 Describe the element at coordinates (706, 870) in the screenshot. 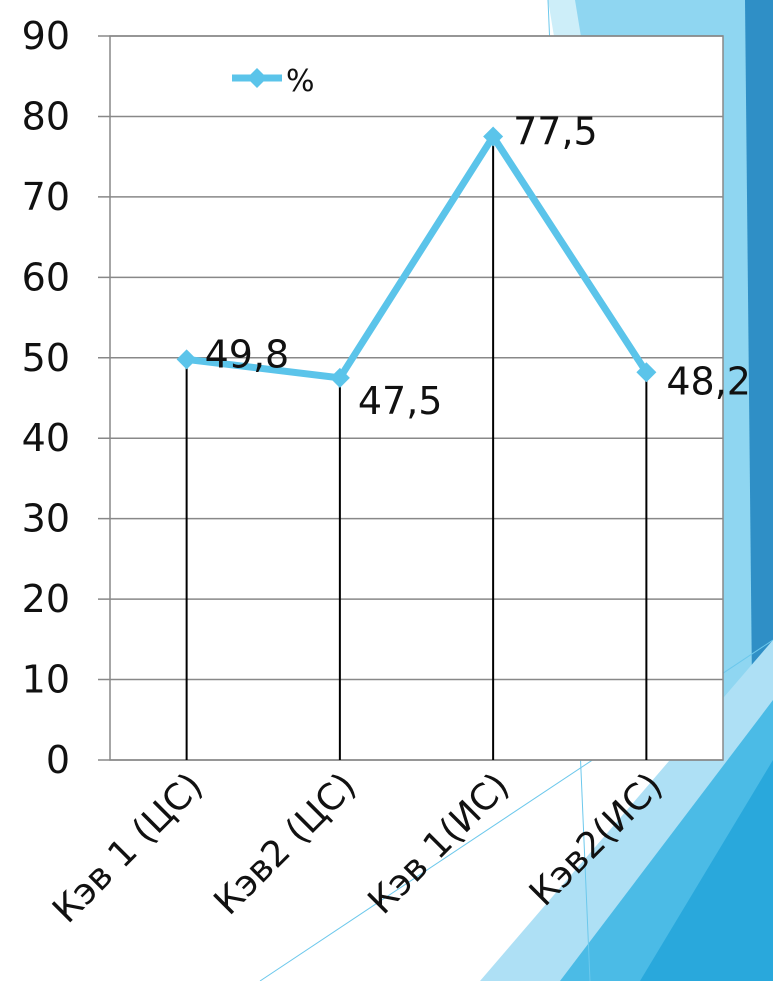

I see `bg-facet-bottom-dark` at that location.